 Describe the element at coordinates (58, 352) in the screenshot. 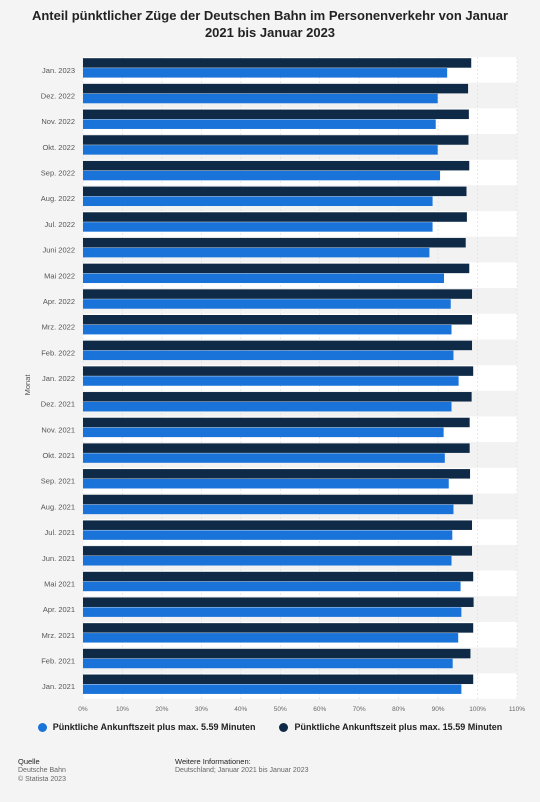

I see `y-tick-label: Feb. 2022` at that location.